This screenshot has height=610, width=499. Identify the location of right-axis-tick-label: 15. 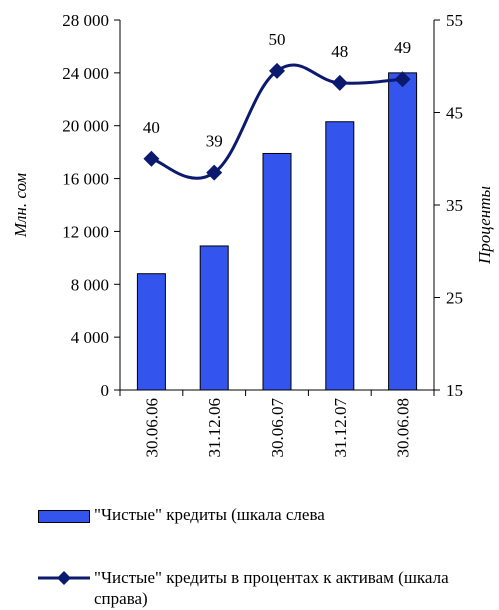
(454, 390).